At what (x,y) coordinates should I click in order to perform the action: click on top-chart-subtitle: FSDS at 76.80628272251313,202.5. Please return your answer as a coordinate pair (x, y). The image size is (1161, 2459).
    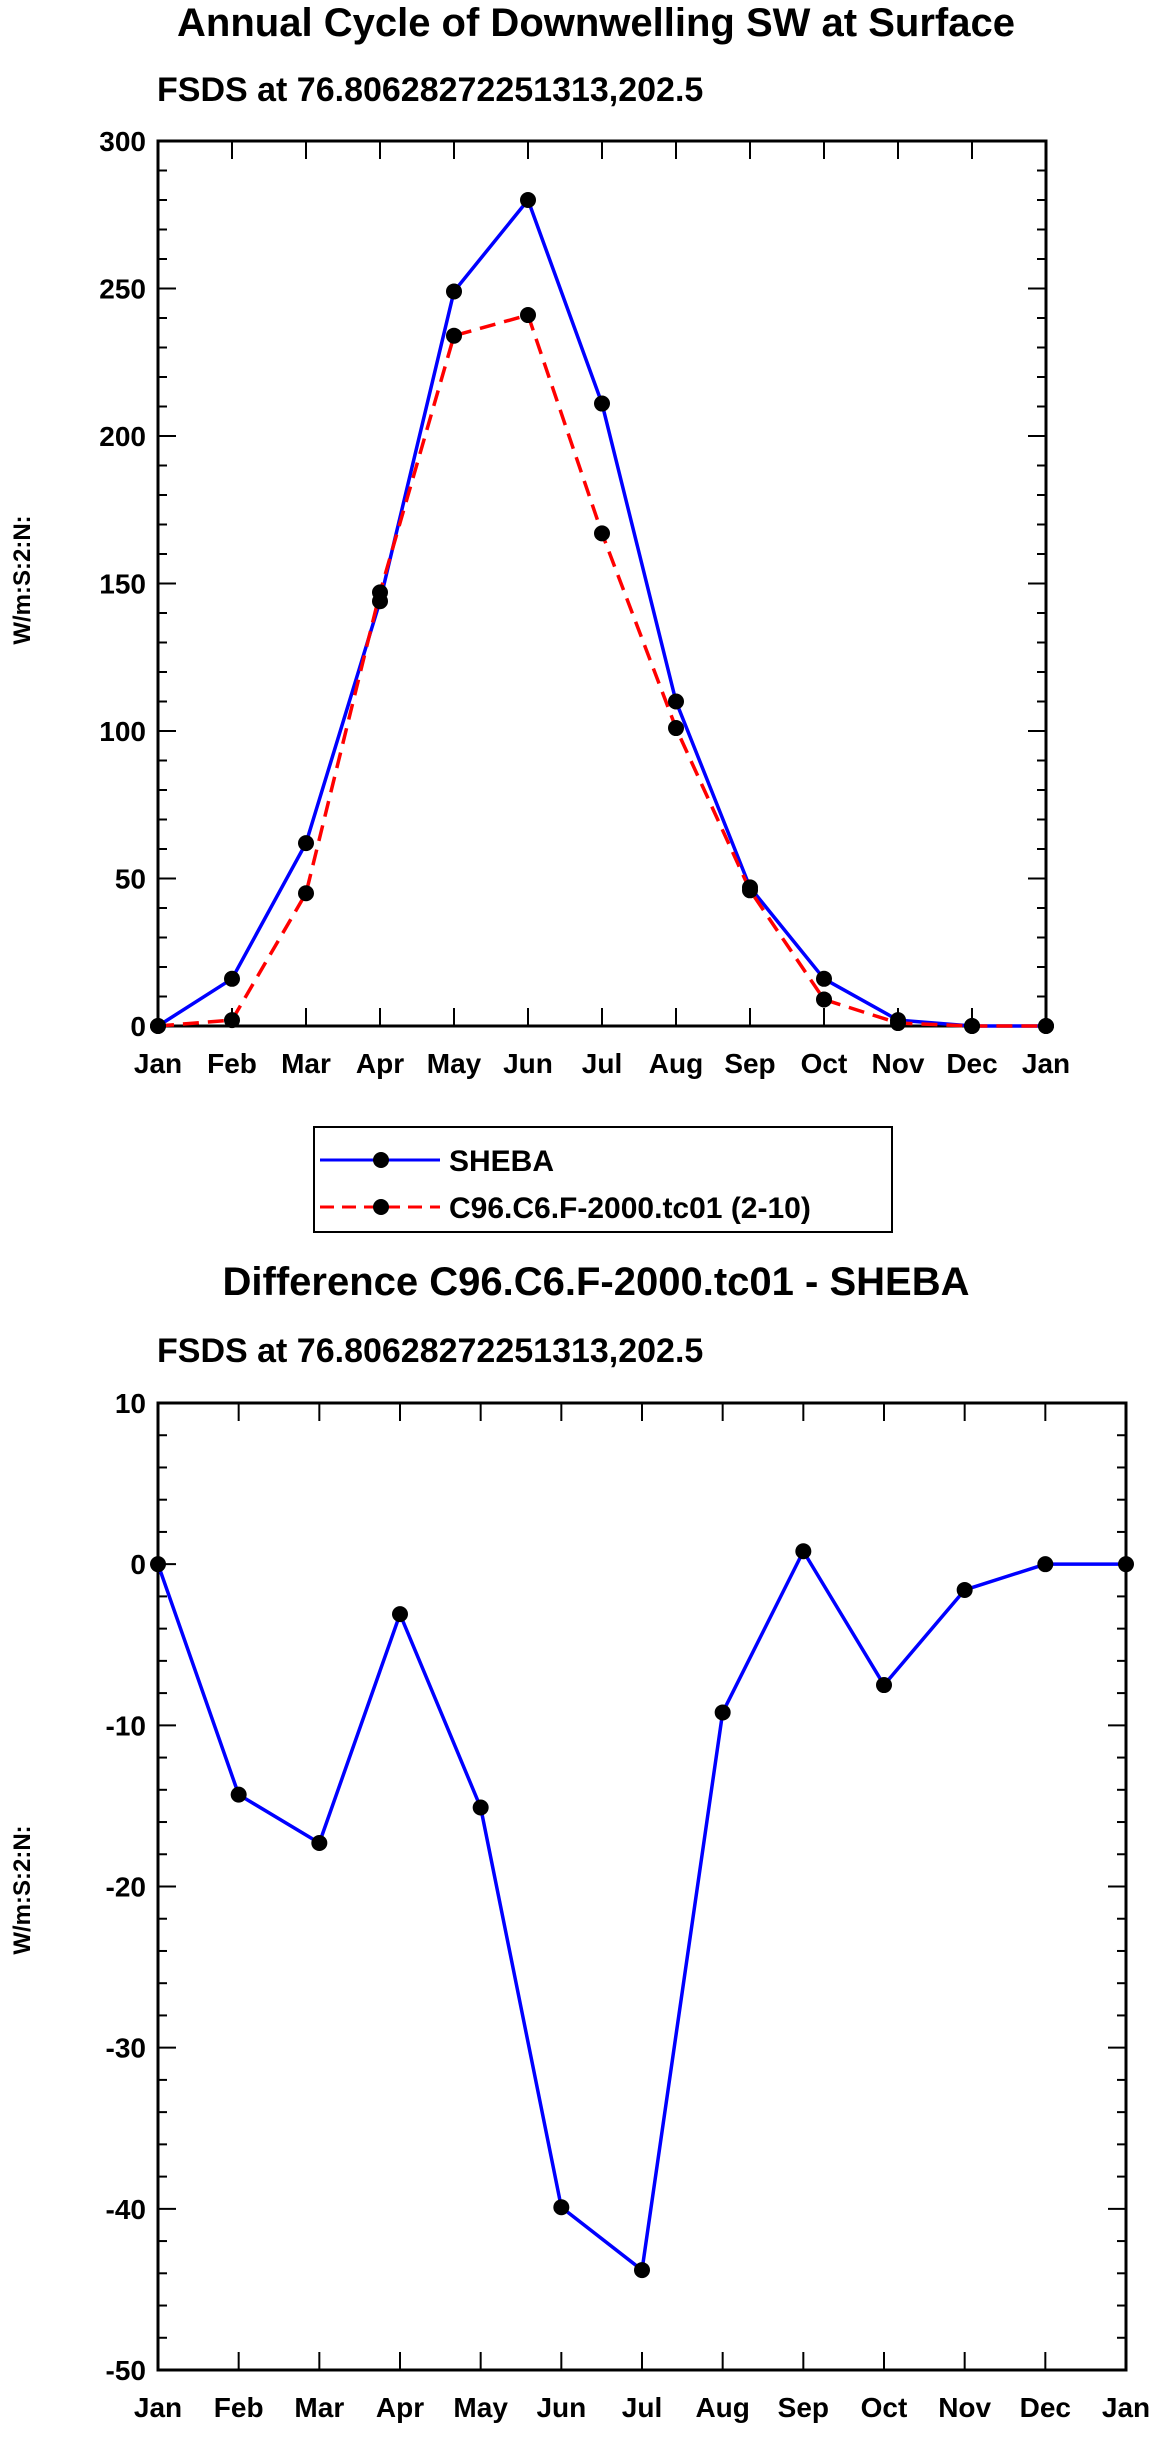
    Looking at the image, I should click on (430, 90).